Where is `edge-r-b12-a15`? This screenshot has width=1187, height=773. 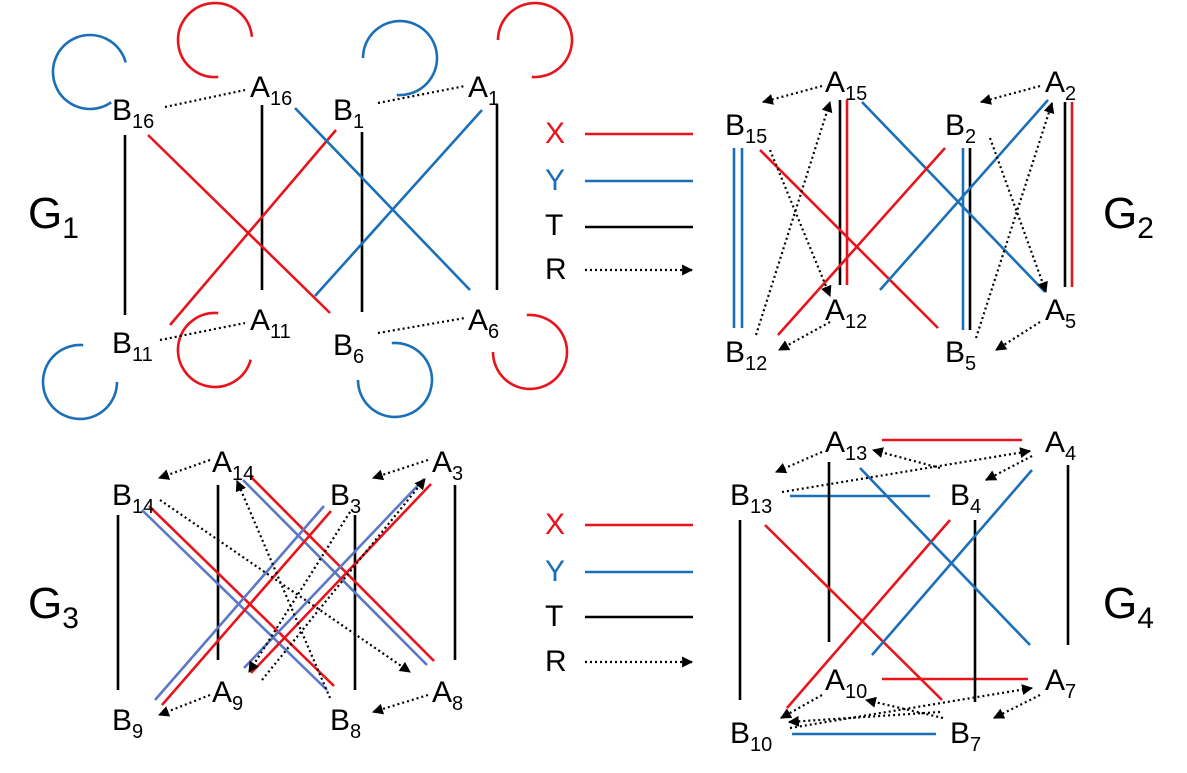 edge-r-b12-a15 is located at coordinates (793, 218).